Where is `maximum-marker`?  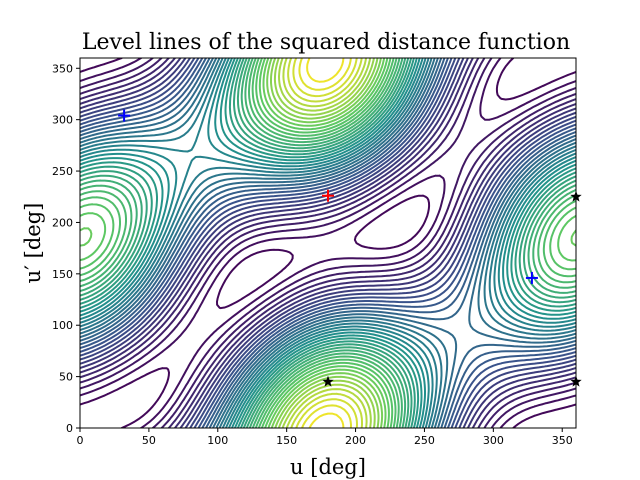 maximum-marker is located at coordinates (328, 195).